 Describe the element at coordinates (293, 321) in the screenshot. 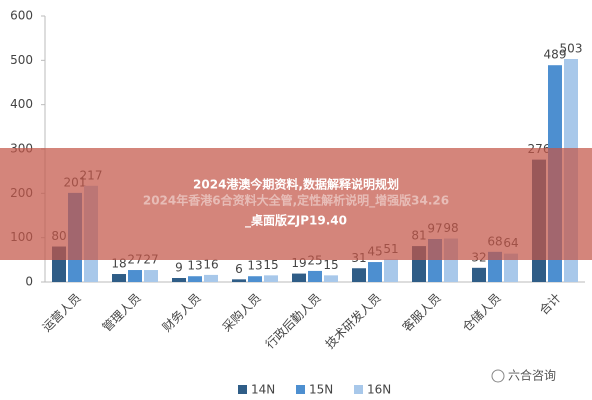

I see `x-tick-label: 行政后勤人员` at that location.